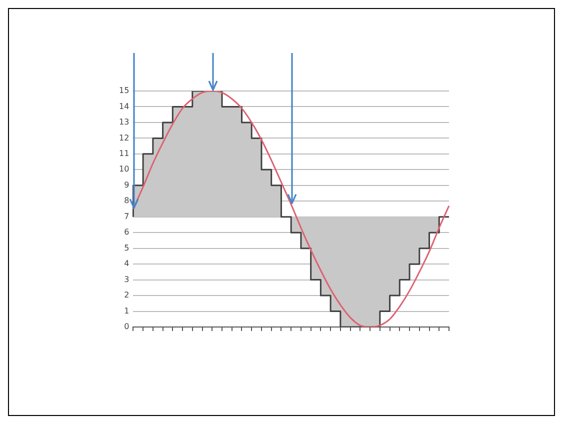 This screenshot has height=424, width=563. Describe the element at coordinates (124, 153) in the screenshot. I see `y-tick-label: 11` at that location.